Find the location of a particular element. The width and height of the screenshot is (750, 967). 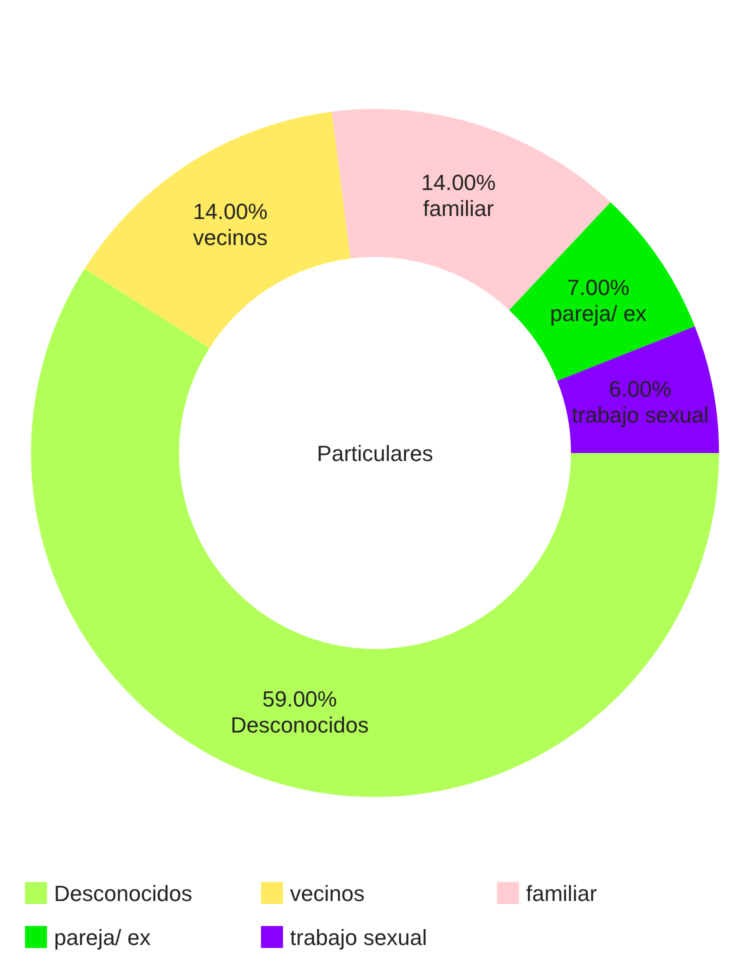

slice-label: trabajo sexual is located at coordinates (640, 415).